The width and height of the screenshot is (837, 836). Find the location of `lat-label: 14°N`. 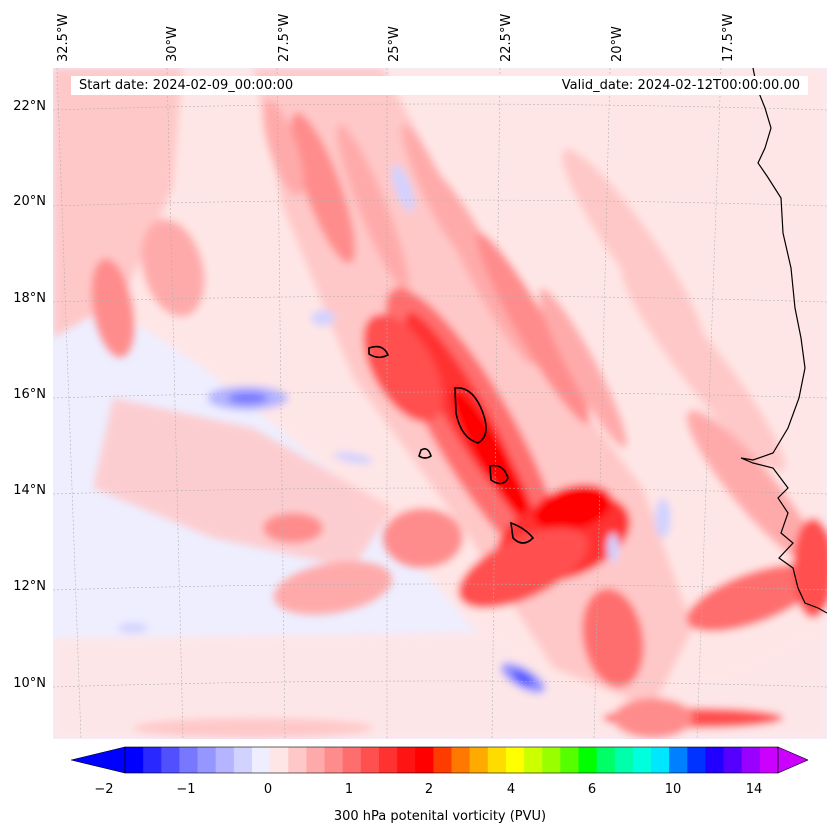

lat-label: 14°N is located at coordinates (29, 490).